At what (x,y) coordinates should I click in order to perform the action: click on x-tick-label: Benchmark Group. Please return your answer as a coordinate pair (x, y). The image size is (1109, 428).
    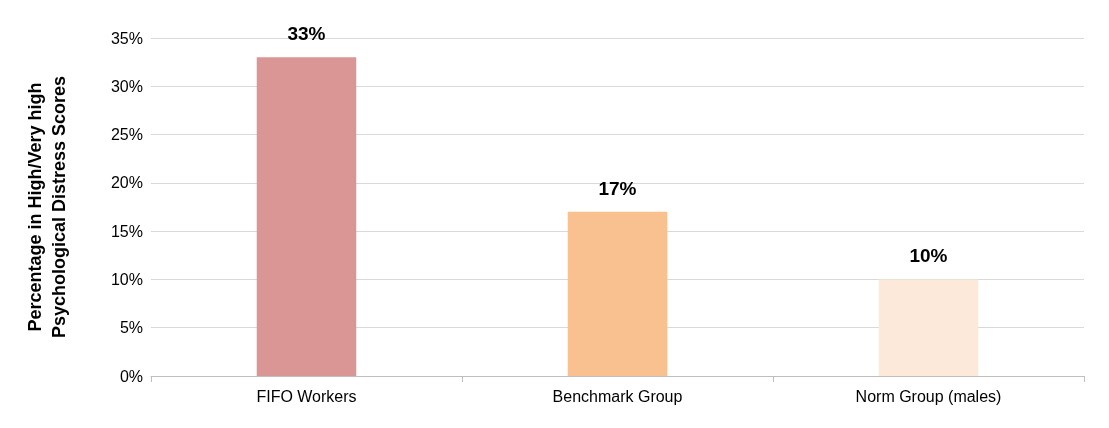
    Looking at the image, I should click on (617, 396).